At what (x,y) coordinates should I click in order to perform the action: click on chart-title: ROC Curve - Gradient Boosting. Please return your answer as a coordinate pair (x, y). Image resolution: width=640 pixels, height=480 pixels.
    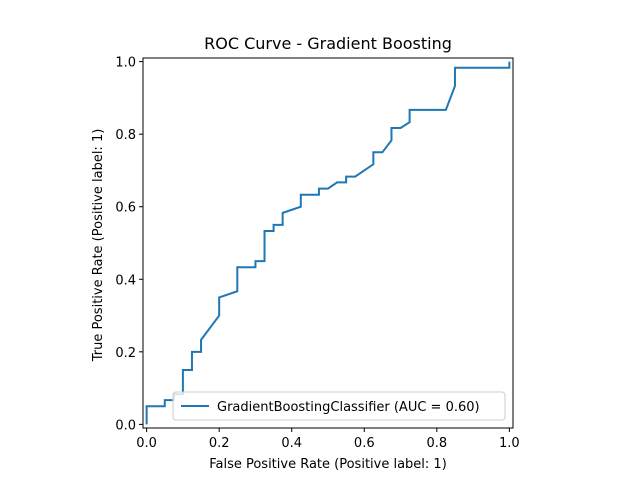
    Looking at the image, I should click on (328, 43).